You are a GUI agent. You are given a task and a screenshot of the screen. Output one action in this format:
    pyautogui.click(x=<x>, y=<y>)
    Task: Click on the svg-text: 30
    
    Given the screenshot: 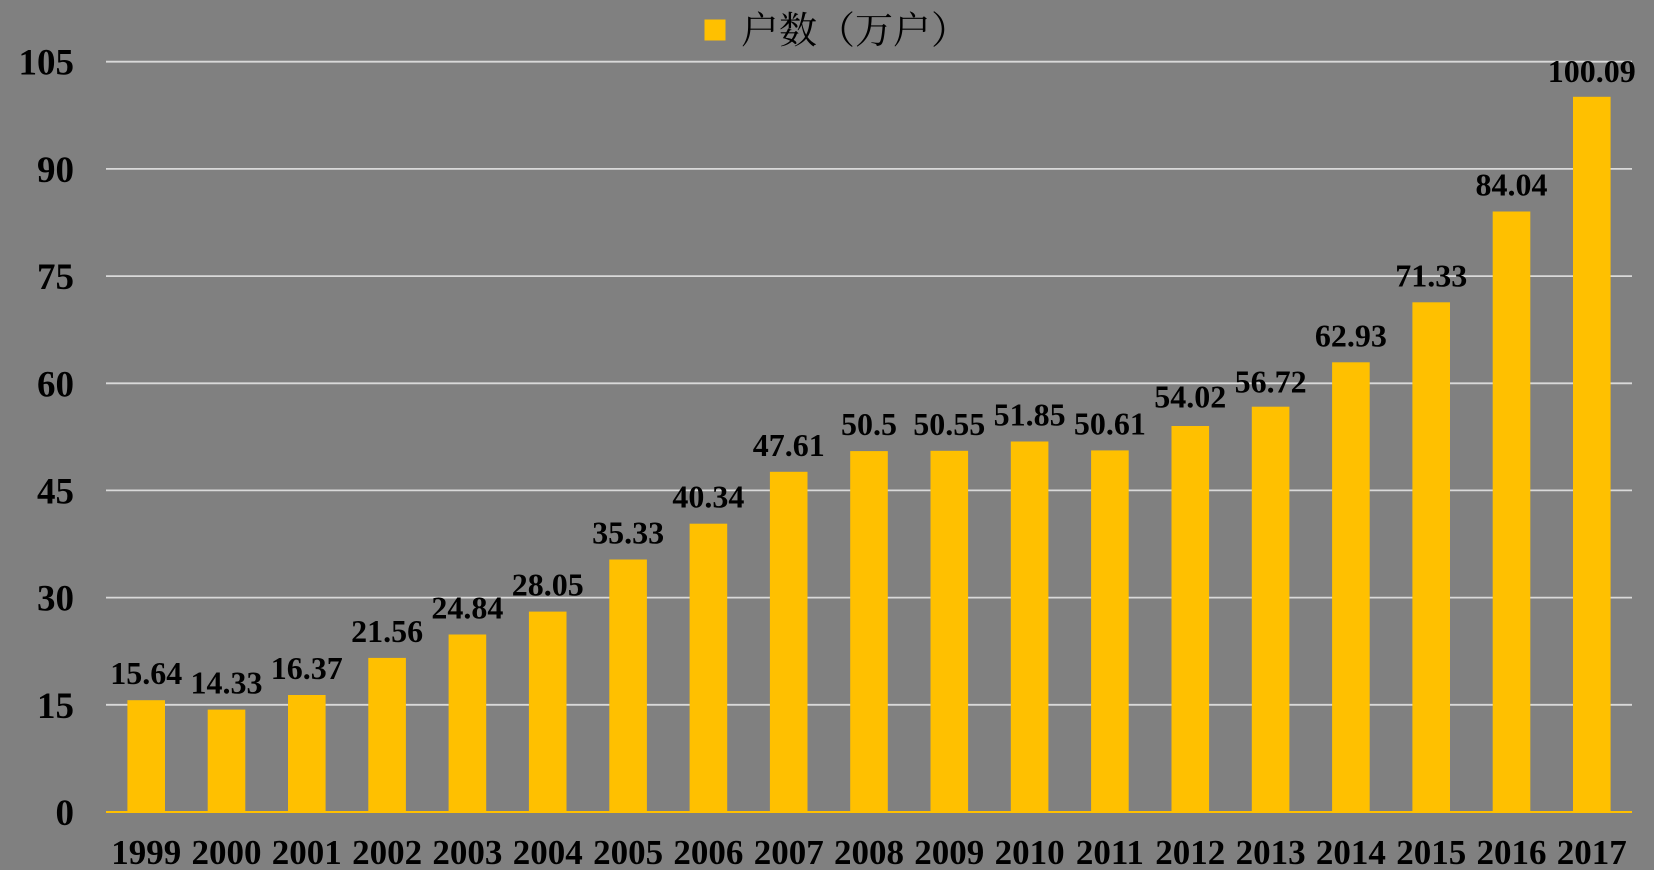 What is the action you would take?
    pyautogui.click(x=55, y=599)
    